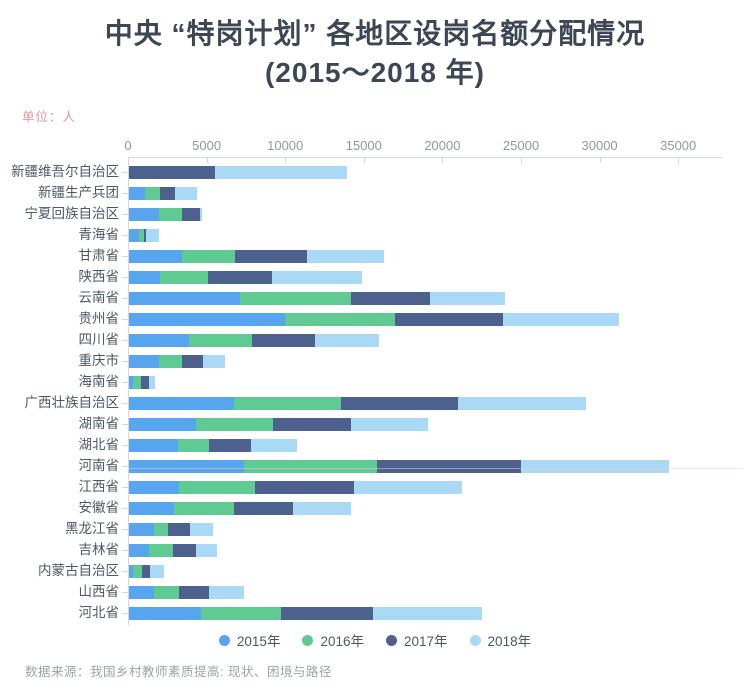 The height and width of the screenshot is (700, 750). Describe the element at coordinates (500, 640) in the screenshot. I see `legend-item-2018年: 2018年` at that location.